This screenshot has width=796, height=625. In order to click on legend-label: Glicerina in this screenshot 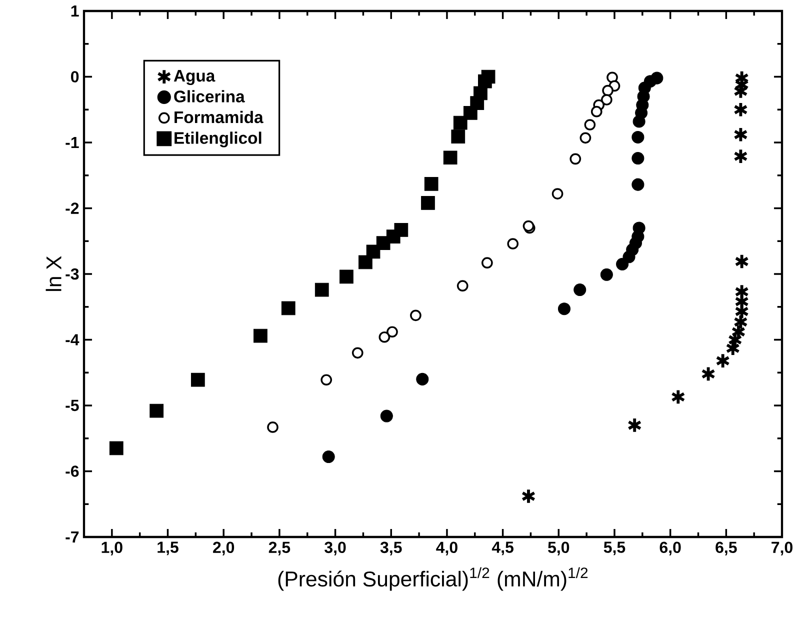, I will do `click(209, 96)`.